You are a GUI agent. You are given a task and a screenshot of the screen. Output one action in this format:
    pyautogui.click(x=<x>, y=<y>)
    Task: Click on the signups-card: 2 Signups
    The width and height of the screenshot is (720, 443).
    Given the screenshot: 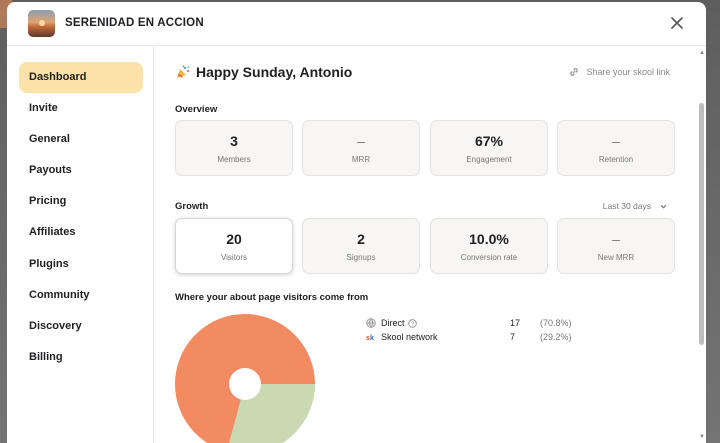 What is the action you would take?
    pyautogui.click(x=361, y=246)
    